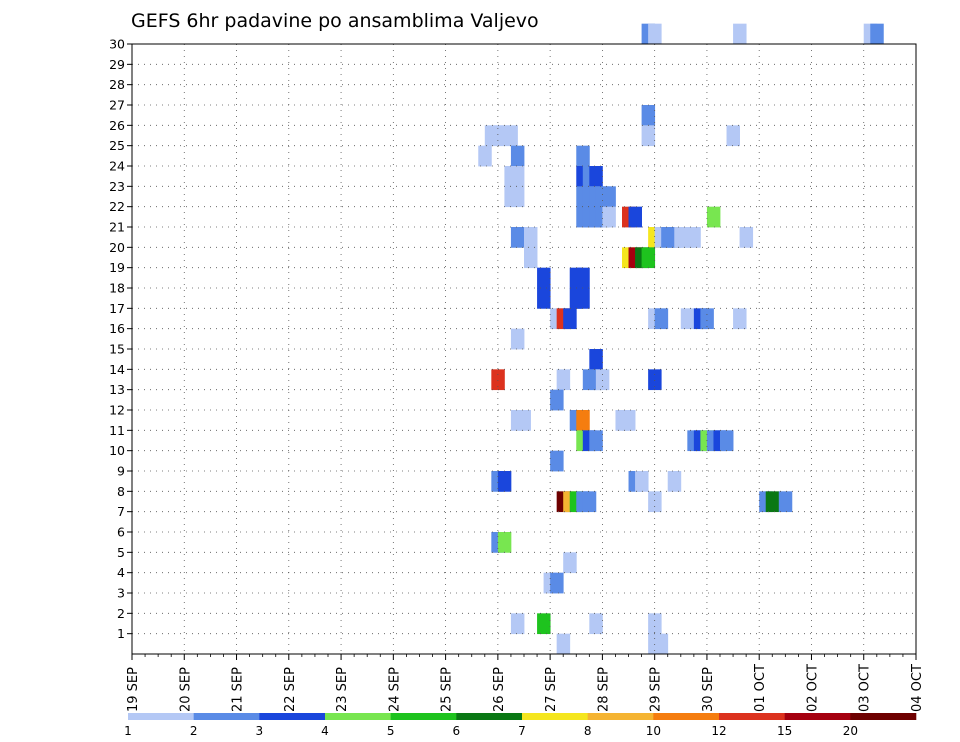 The width and height of the screenshot is (960, 742). What do you see at coordinates (121, 572) in the screenshot?
I see `y-tick-label: 4` at bounding box center [121, 572].